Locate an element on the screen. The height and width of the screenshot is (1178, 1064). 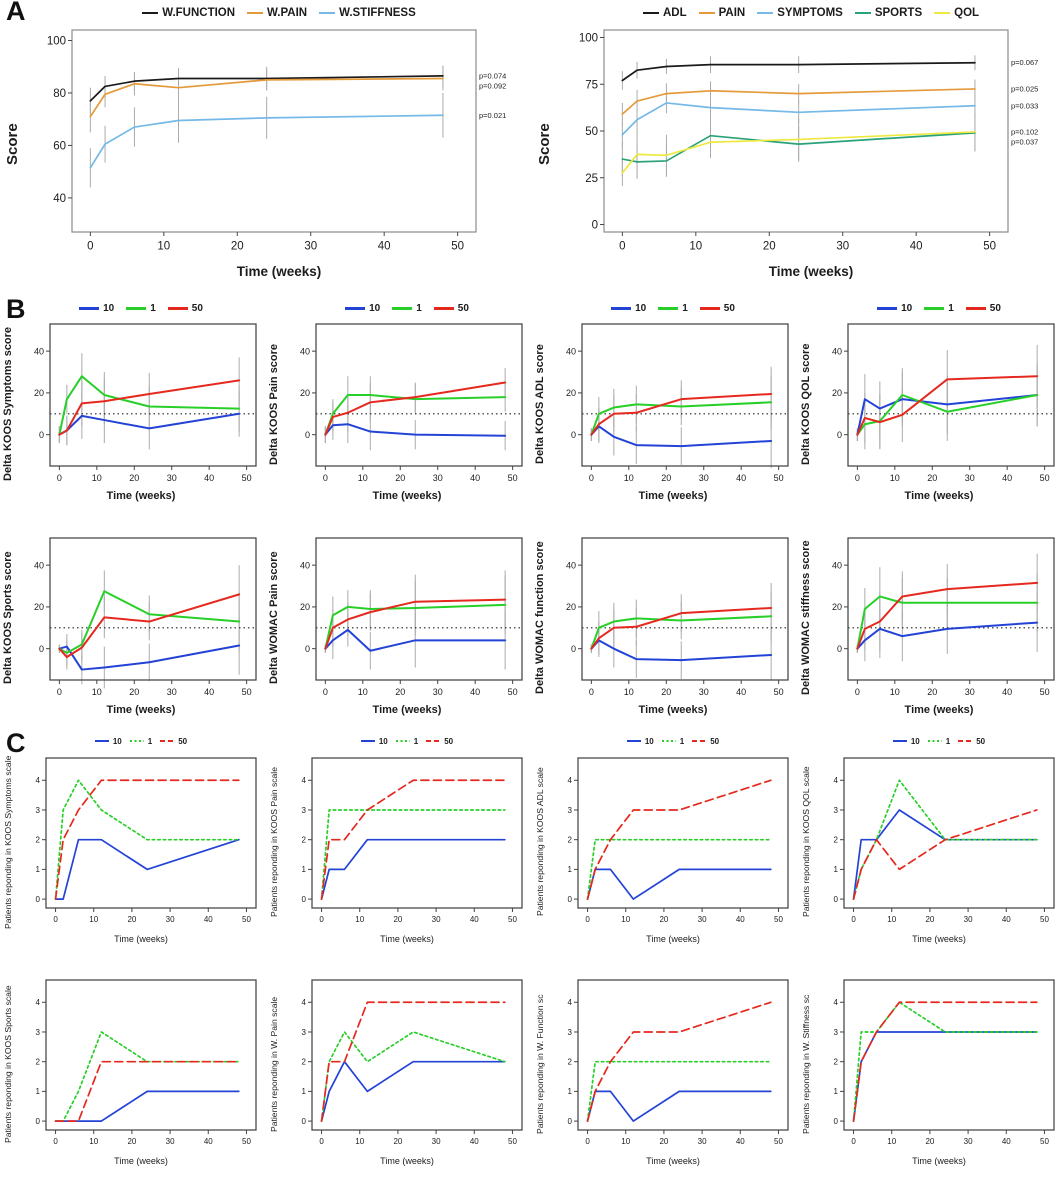
series-line-w-pain is located at coordinates (266, 97).